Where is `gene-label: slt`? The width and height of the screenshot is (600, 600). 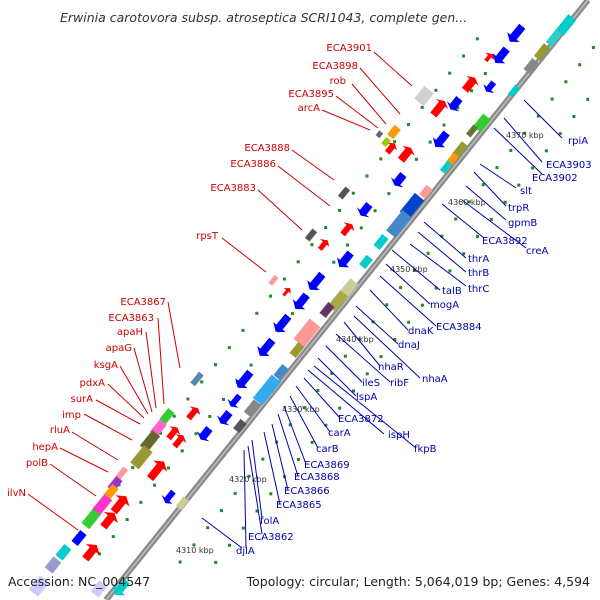 gene-label: slt is located at coordinates (526, 191).